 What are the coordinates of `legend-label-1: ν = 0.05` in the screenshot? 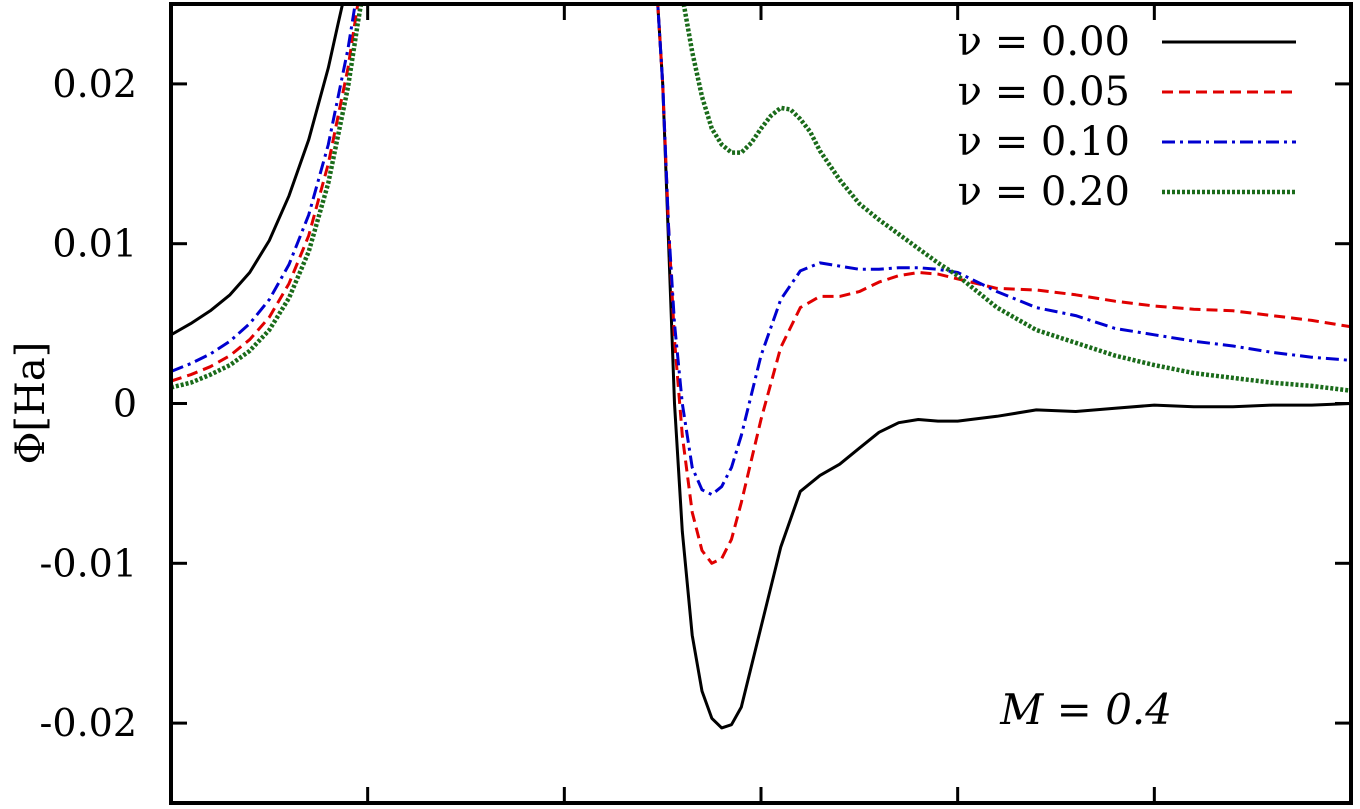 It's located at (1044, 92).